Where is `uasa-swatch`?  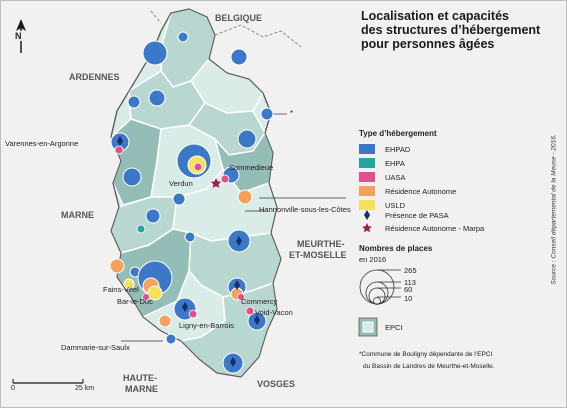 uasa-swatch is located at coordinates (367, 177).